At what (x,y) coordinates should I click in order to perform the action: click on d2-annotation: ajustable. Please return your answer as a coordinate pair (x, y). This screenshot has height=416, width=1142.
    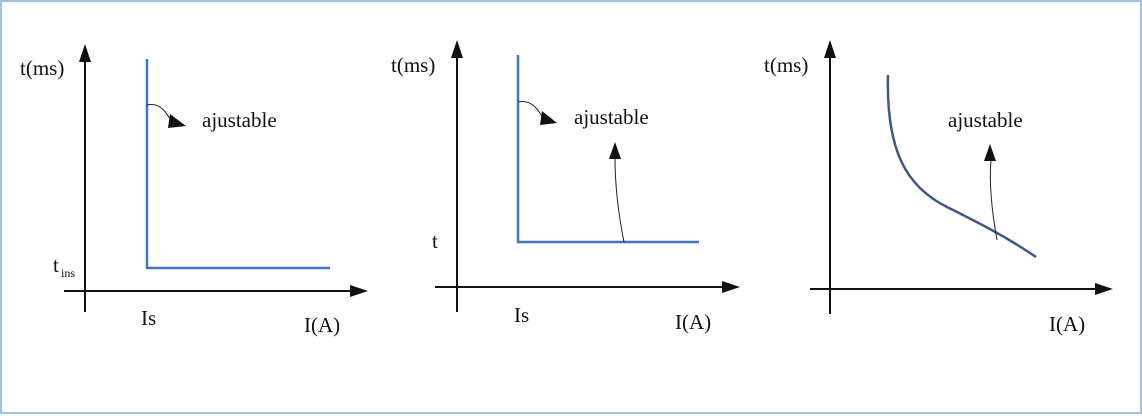
    Looking at the image, I should click on (611, 117).